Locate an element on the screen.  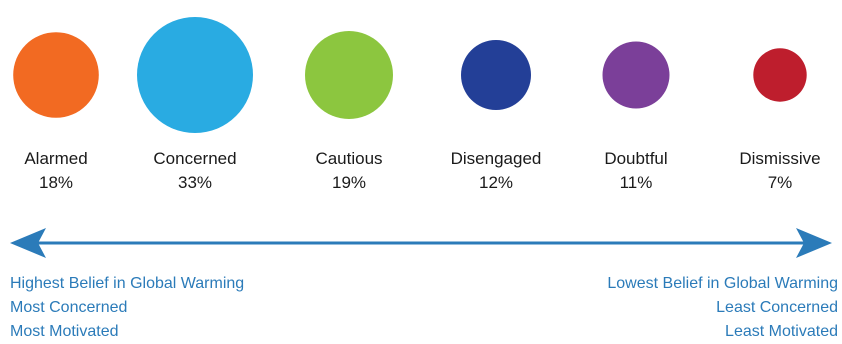
category-label: Cautious is located at coordinates (349, 158).